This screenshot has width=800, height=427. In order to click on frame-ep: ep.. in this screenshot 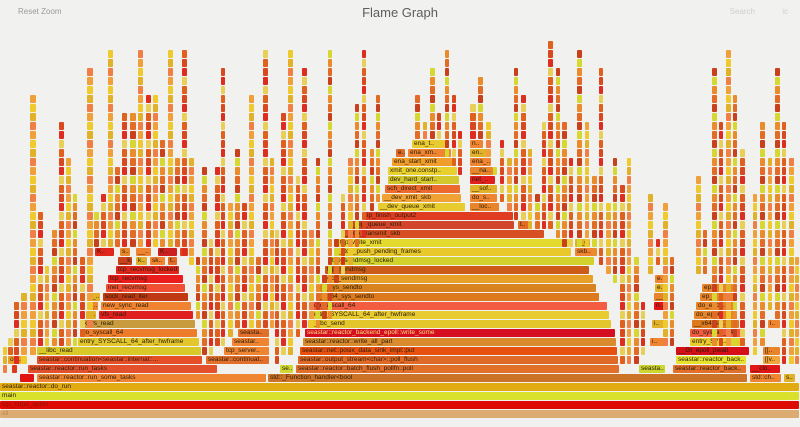, I will do `click(718, 288)`.